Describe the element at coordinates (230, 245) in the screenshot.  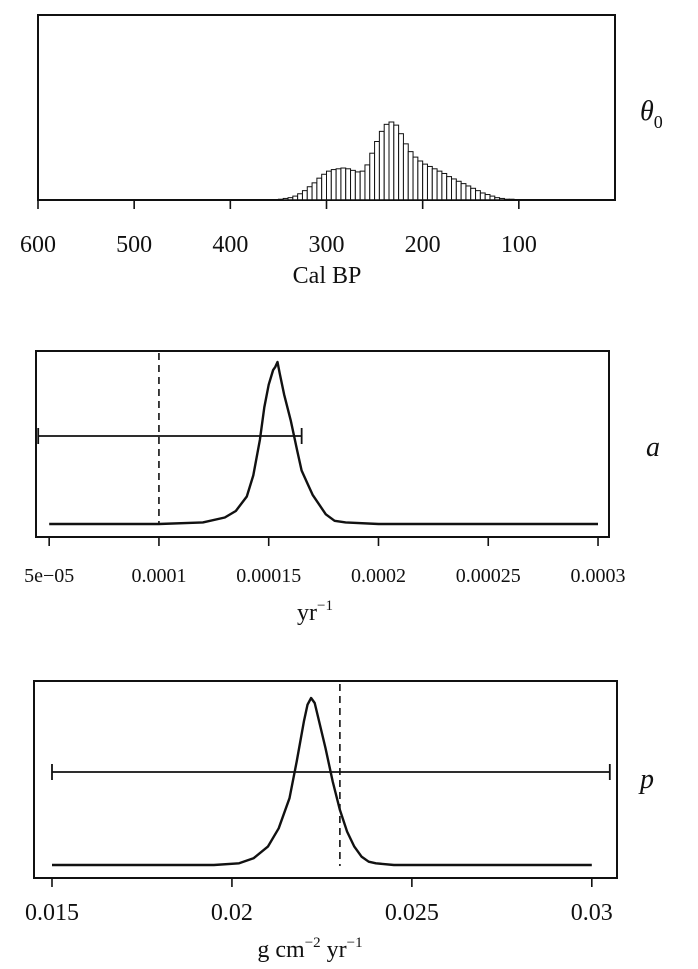
I see `theta0-x-tick-label: 400` at that location.